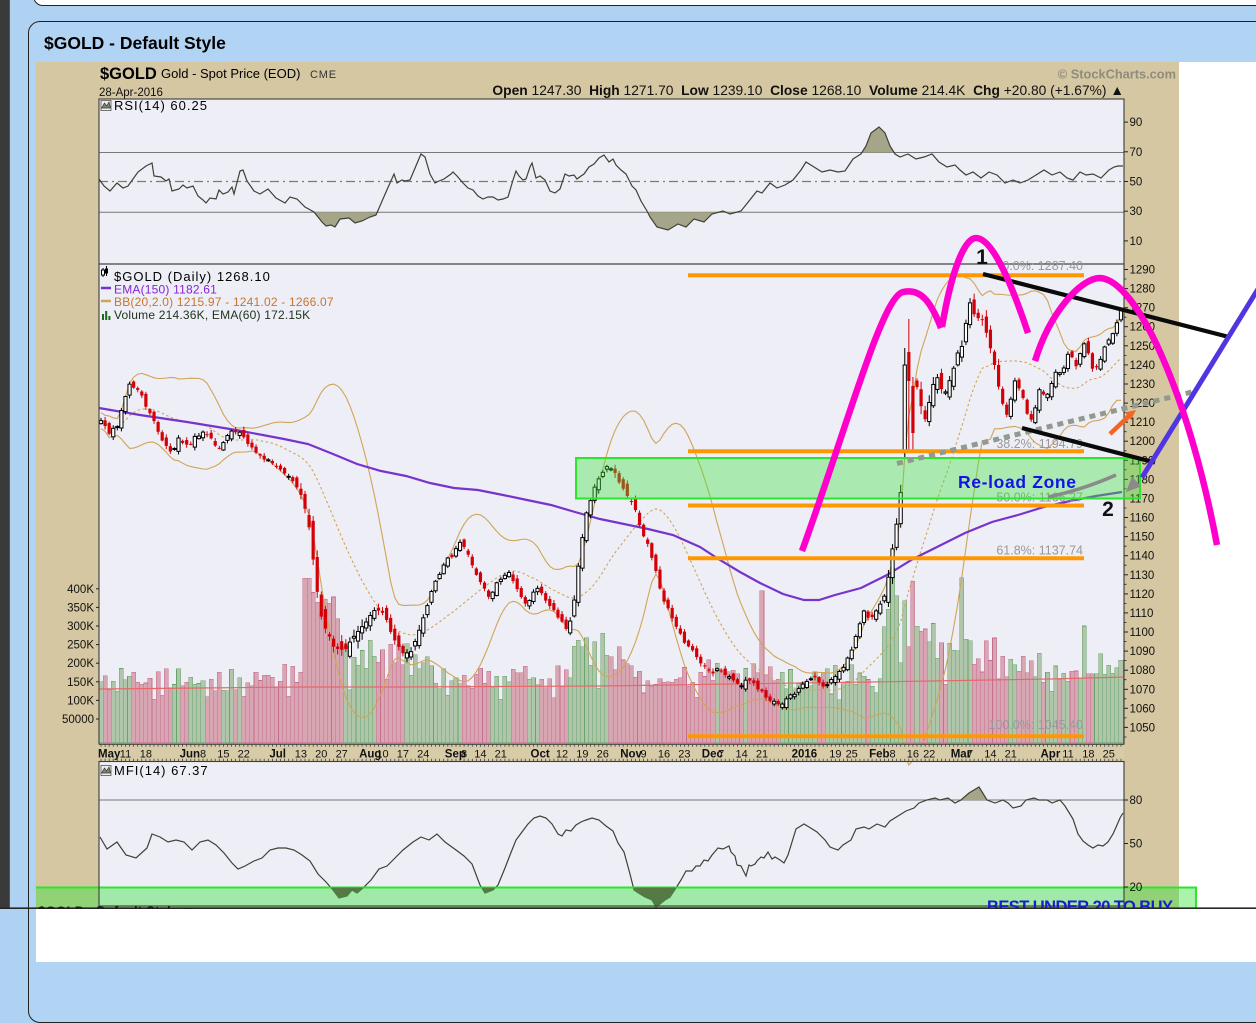 This screenshot has height=1023, width=1256. Describe the element at coordinates (562, 755) in the screenshot. I see `svg-text: 12` at that location.